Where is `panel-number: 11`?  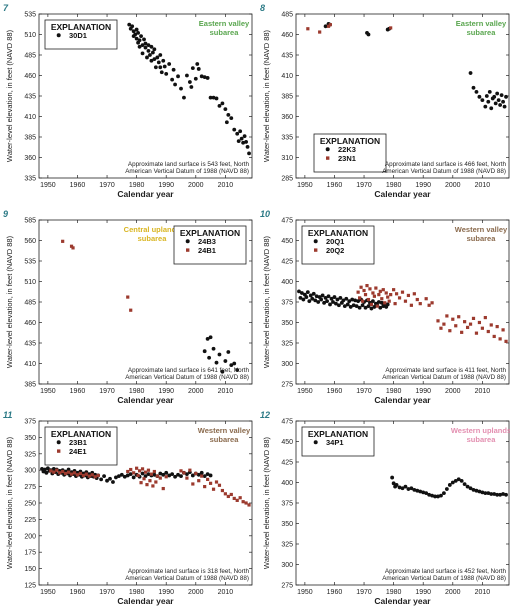 panel-number: 11 is located at coordinates (7, 415).